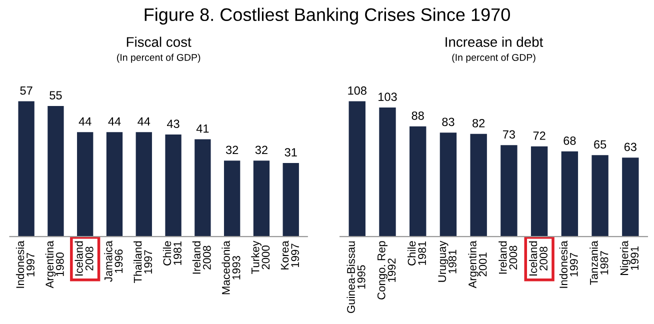 The height and width of the screenshot is (324, 654). What do you see at coordinates (599, 262) in the screenshot?
I see `x-tick-label: Tanzania 1987` at bounding box center [599, 262].